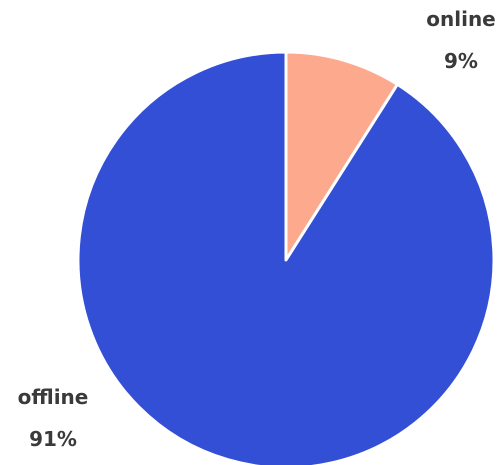 The height and width of the screenshot is (465, 500). I want to click on slice-label-online-percent: 9%, so click(461, 61).